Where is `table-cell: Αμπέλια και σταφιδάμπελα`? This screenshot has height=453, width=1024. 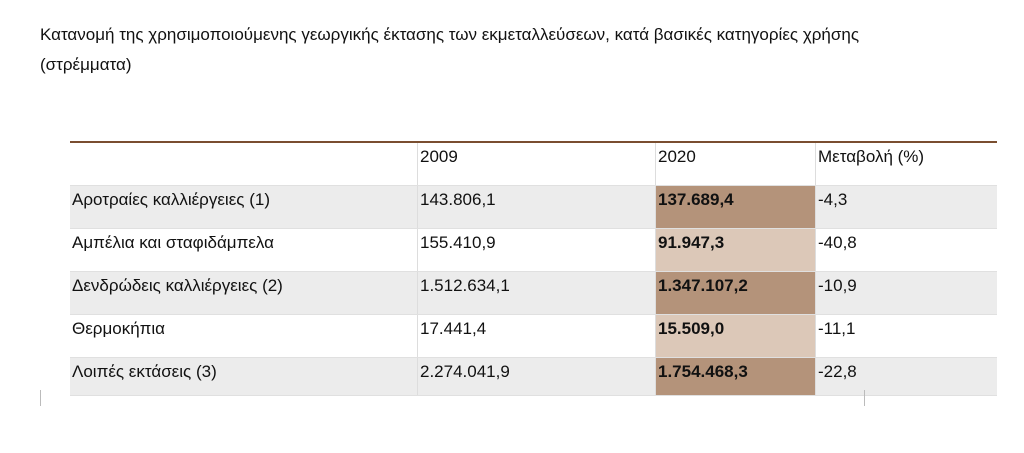 table-cell: Αμπέλια και σταφιδάμπελα is located at coordinates (173, 242).